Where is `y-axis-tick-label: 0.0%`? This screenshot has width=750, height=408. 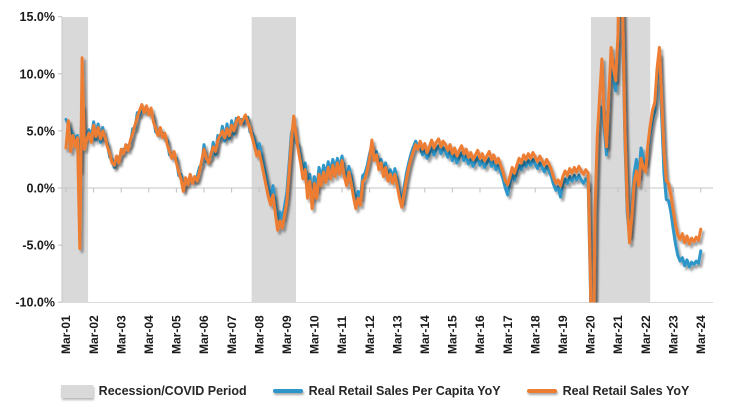
y-axis-tick-label: 0.0% is located at coordinates (41, 189).